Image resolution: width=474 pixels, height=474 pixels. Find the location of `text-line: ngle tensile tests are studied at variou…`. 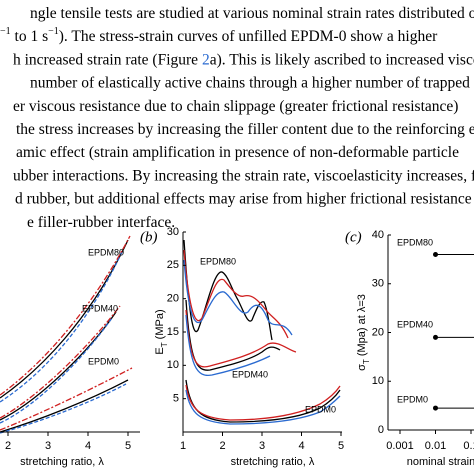

text-line: ngle tensile tests are studied at variou… is located at coordinates (252, 13).